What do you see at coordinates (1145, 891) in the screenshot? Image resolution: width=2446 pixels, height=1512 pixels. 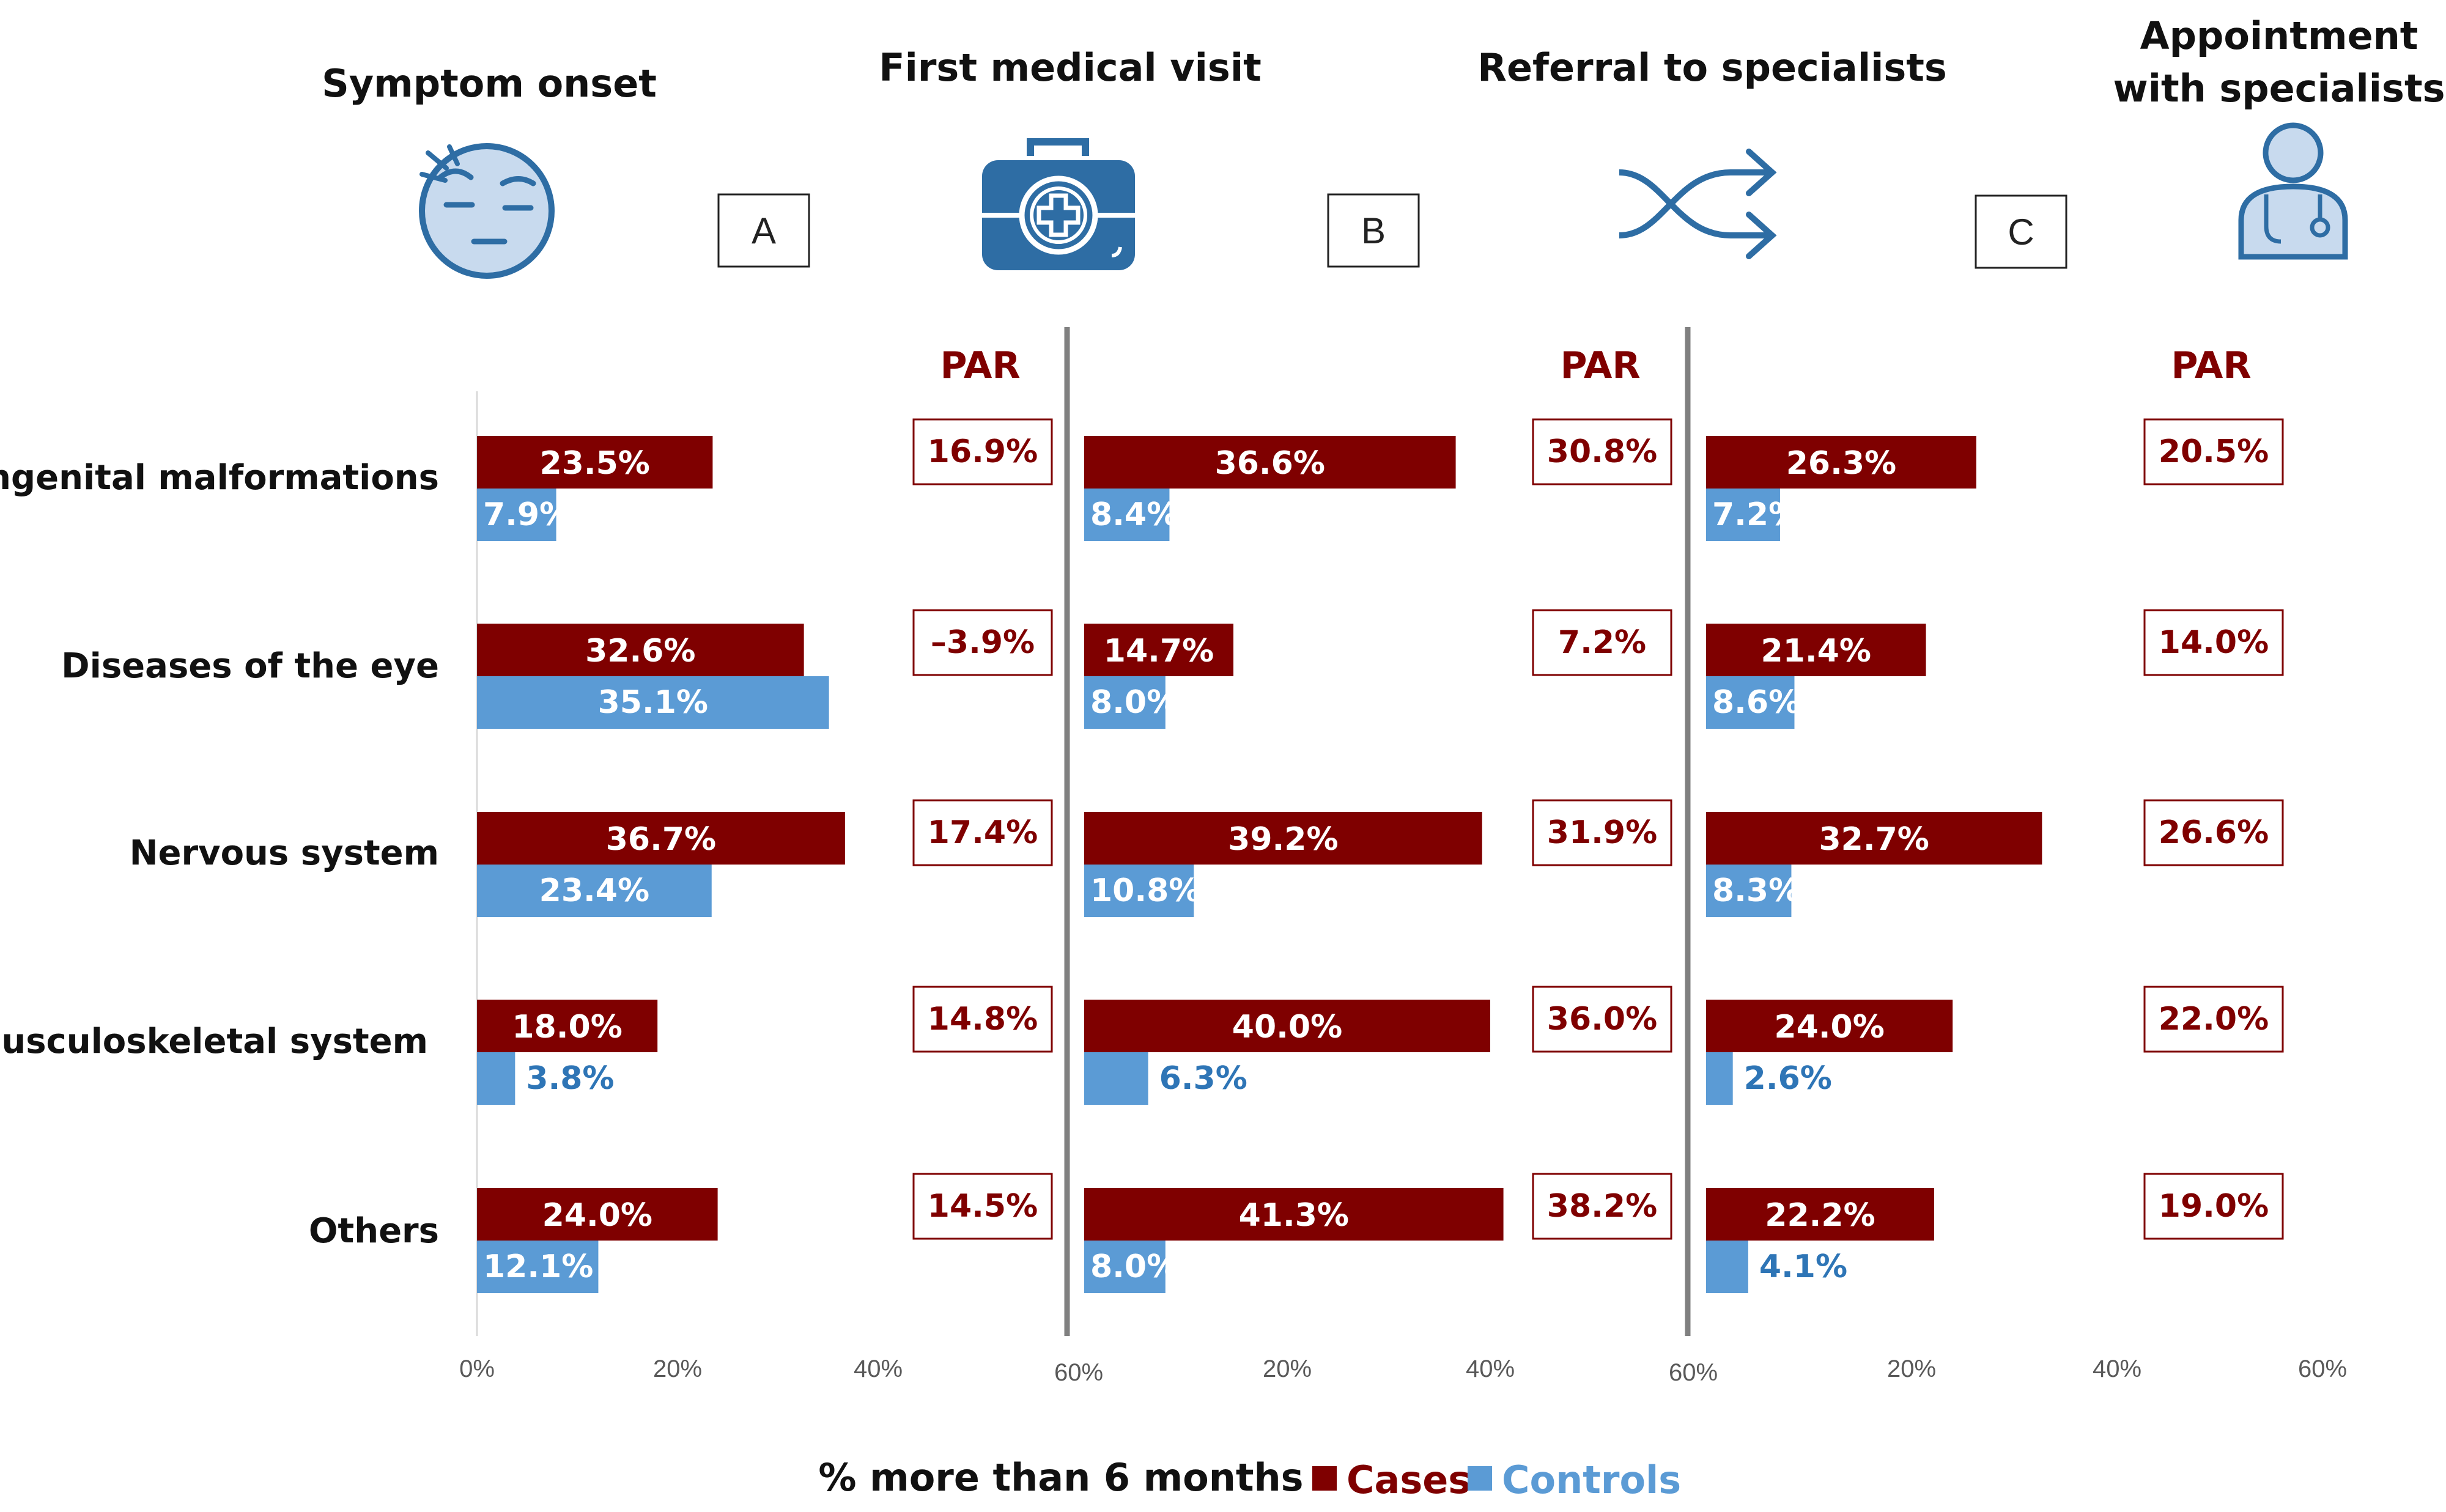 I see `data-label-controls: 10.8%` at bounding box center [1145, 891].